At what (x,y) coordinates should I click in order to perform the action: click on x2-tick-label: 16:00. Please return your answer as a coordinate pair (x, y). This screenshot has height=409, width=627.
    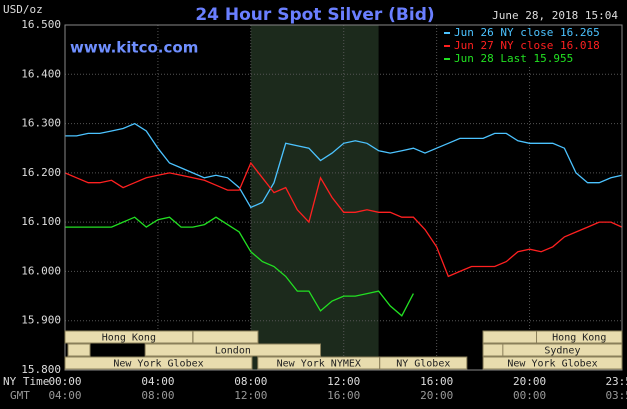
    Looking at the image, I should click on (343, 395).